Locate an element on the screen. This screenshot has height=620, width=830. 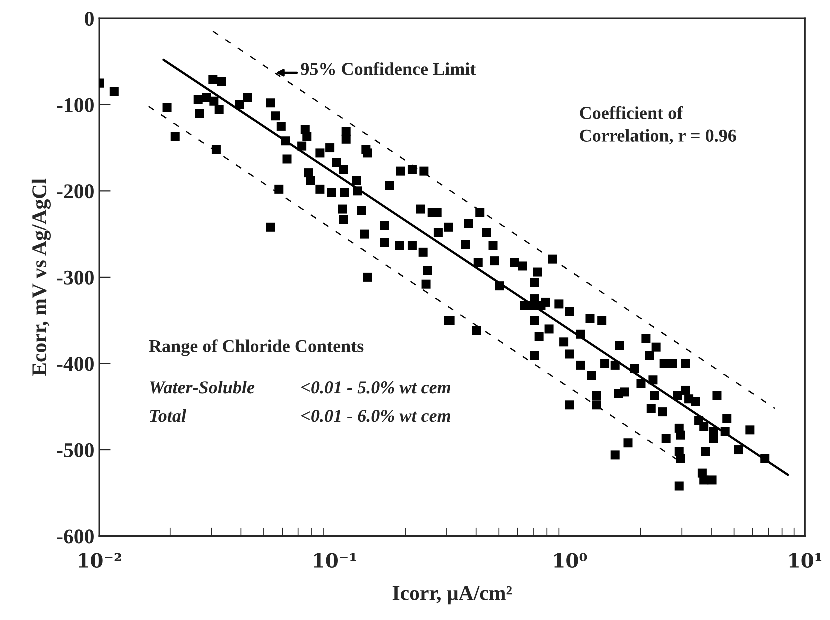
y-tick-label: -200 is located at coordinates (75, 191).